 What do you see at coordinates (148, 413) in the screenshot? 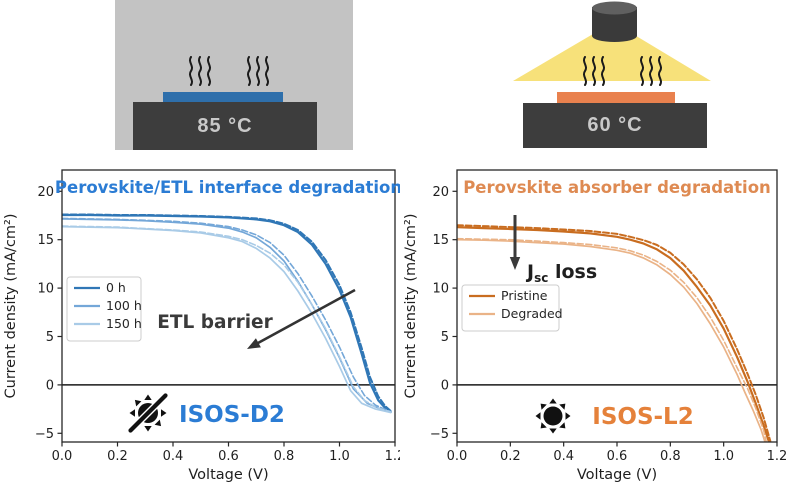
I see `dark-crossed-sun-icon` at bounding box center [148, 413].